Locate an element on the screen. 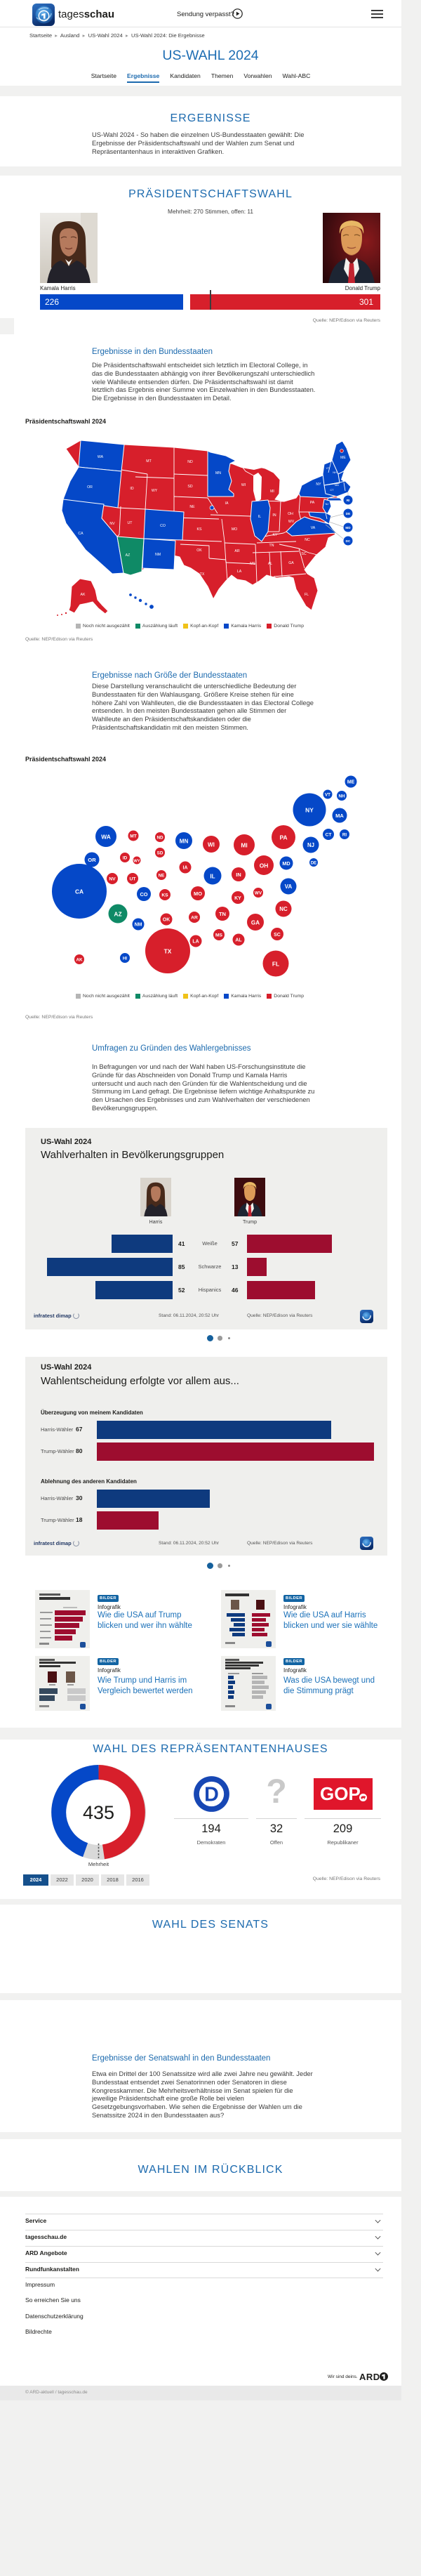 Image resolution: width=421 pixels, height=2576 pixels. svg-text: 435 is located at coordinates (98, 1812).